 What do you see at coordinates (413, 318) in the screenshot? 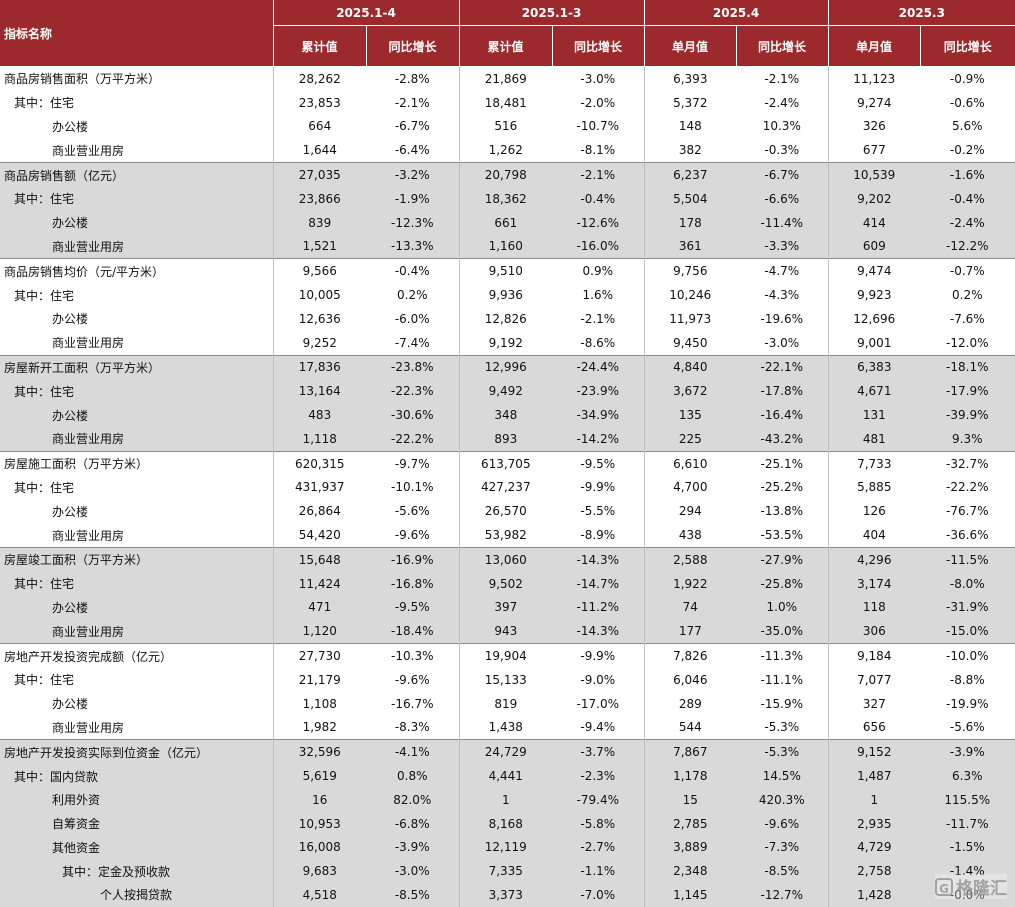
I see `yoy-cell: -6.0%` at bounding box center [413, 318].